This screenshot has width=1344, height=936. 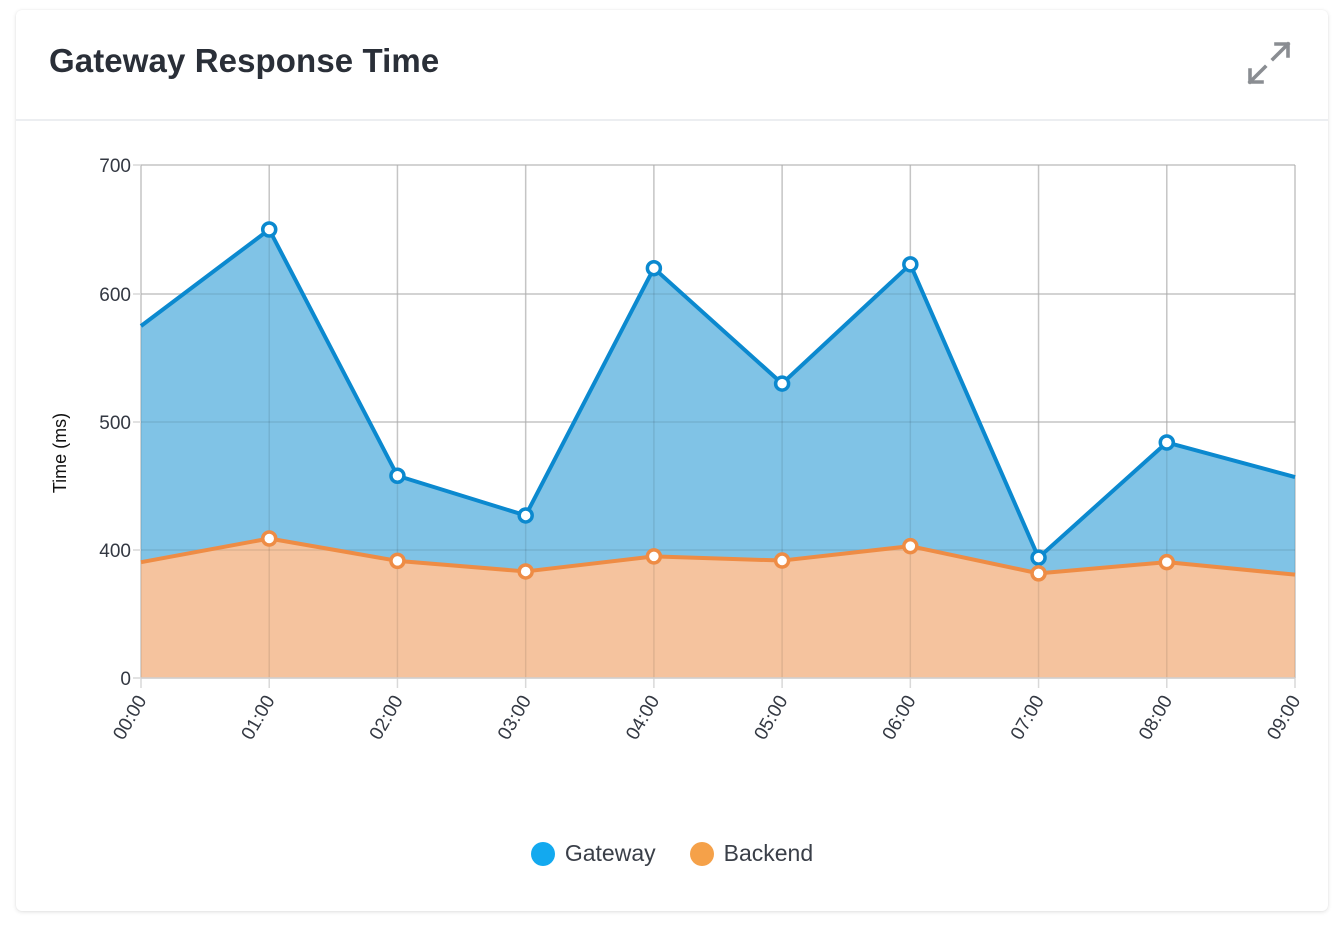 I want to click on x-tick-label: 04:00, so click(x=643, y=718).